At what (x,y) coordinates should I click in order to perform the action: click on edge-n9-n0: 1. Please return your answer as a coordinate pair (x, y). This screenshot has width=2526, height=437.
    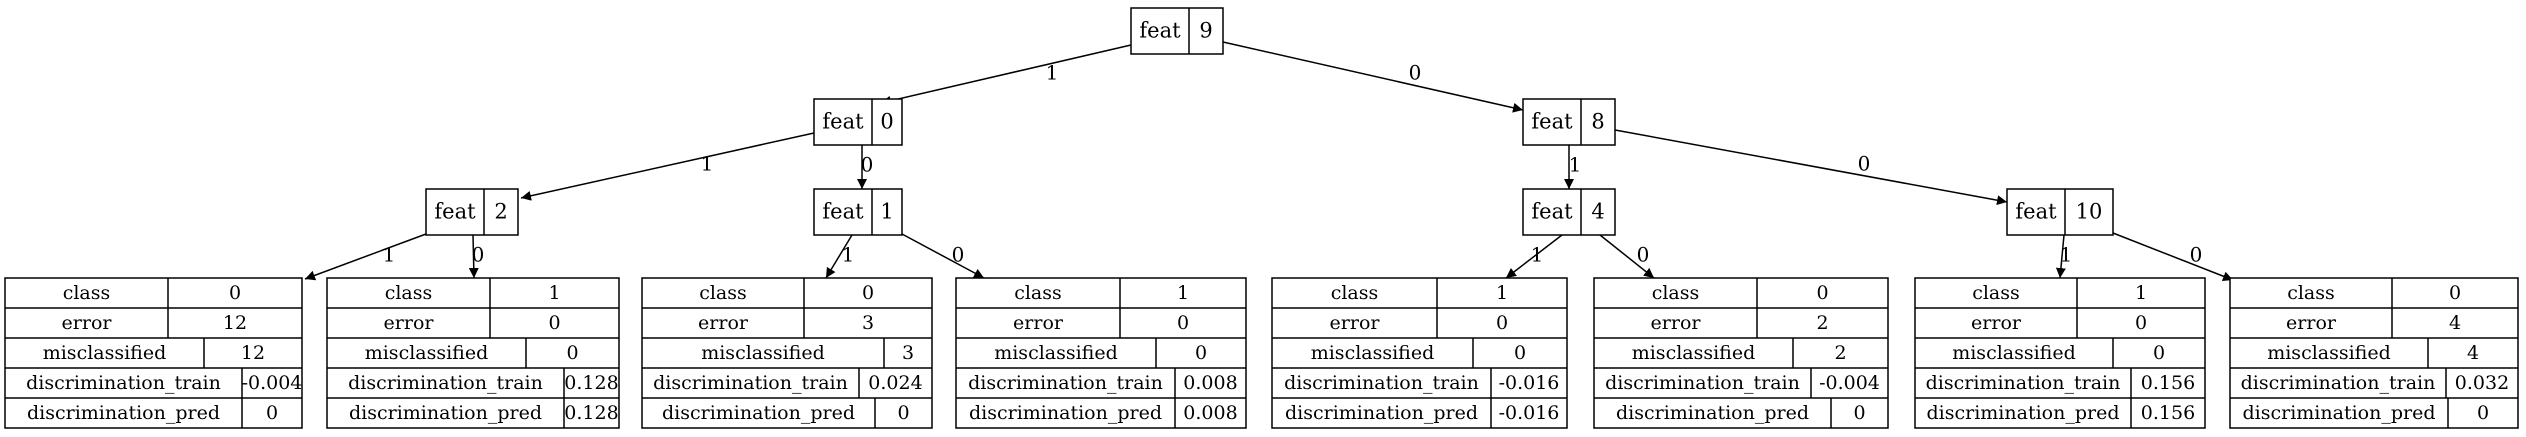
    Looking at the image, I should click on (1006, 75).